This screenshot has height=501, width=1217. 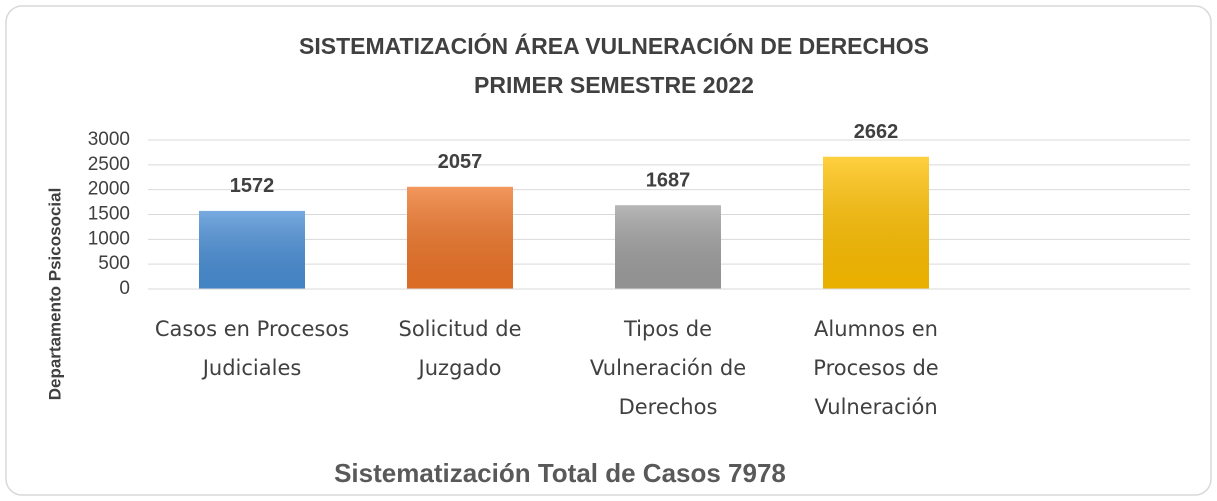 What do you see at coordinates (560, 473) in the screenshot?
I see `x-axis-label: Sistematización Total de Casos 7978` at bounding box center [560, 473].